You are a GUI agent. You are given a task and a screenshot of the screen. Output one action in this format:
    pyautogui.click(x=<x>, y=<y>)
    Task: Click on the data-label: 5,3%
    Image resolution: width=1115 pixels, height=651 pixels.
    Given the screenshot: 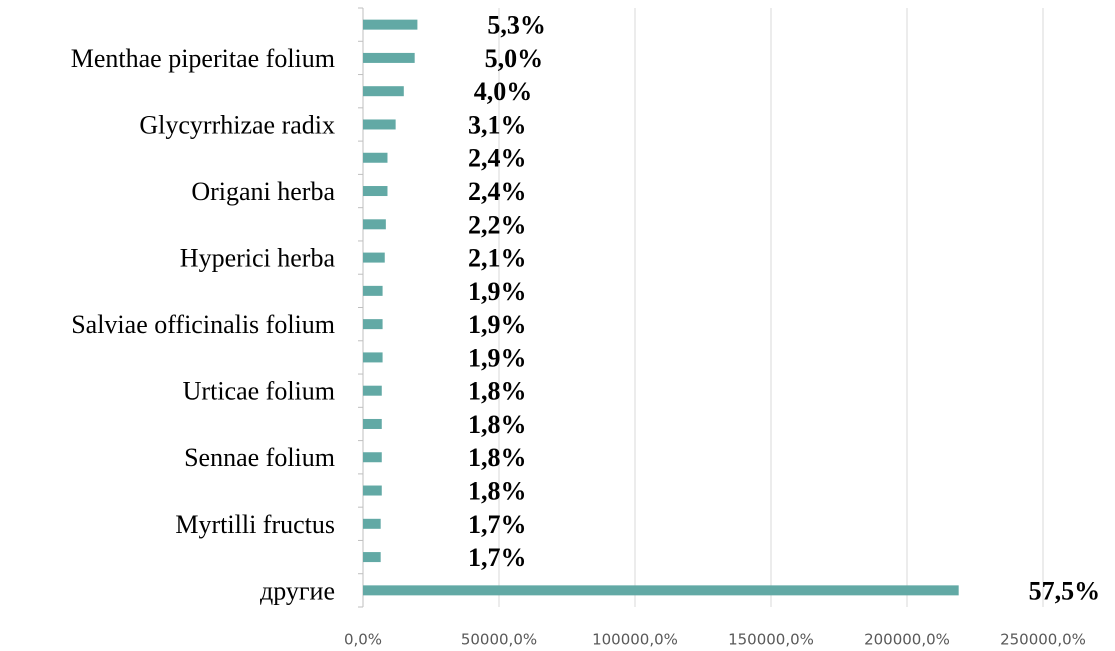 What is the action you would take?
    pyautogui.click(x=516, y=25)
    